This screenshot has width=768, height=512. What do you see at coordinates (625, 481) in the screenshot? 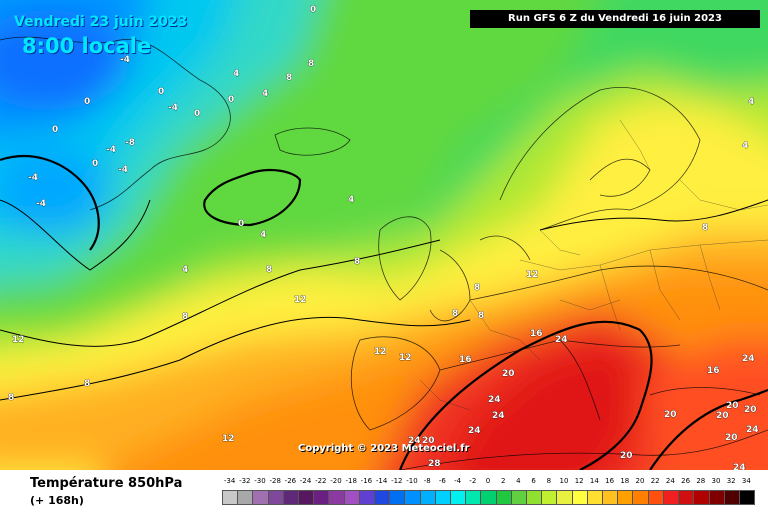
I see `scale-label: 18` at bounding box center [625, 481].